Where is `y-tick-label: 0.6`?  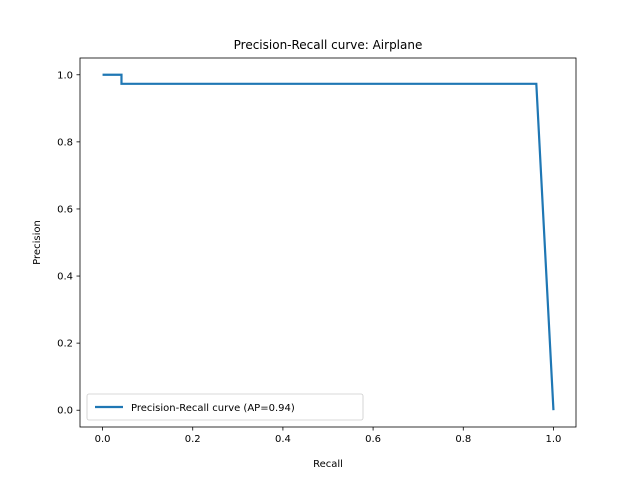 y-tick-label: 0.6 is located at coordinates (65, 209).